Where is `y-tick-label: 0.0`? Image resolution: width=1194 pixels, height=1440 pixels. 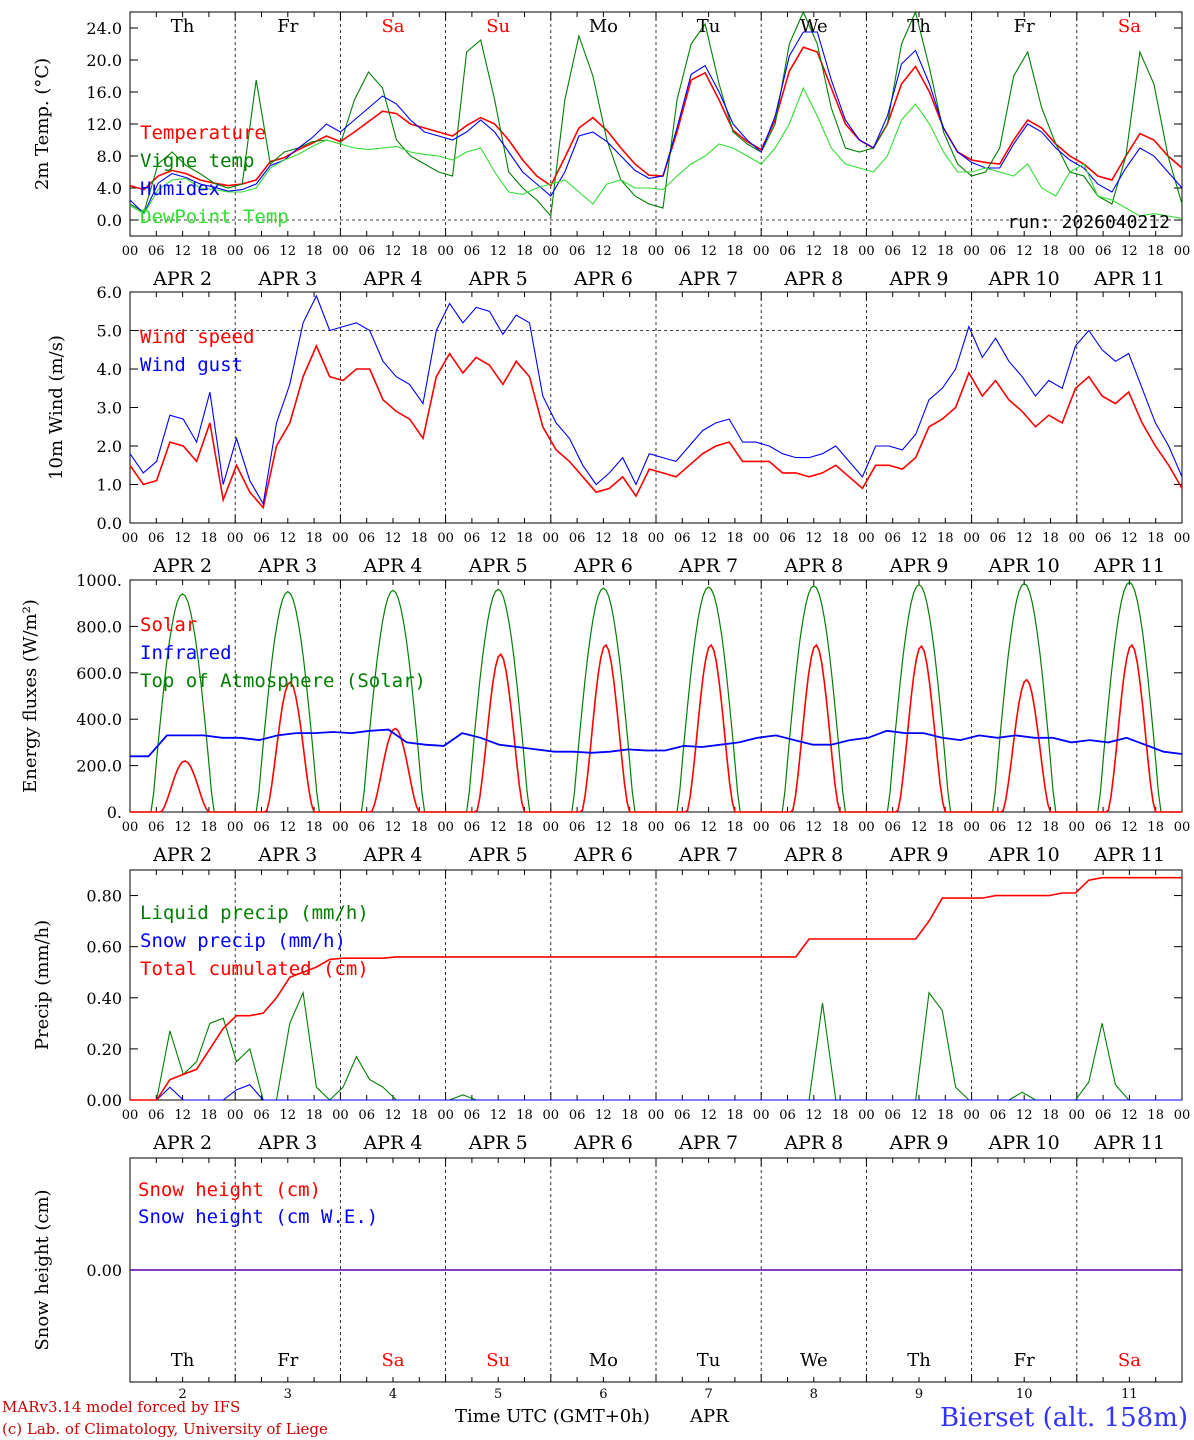
y-tick-label: 0.0 is located at coordinates (109, 523).